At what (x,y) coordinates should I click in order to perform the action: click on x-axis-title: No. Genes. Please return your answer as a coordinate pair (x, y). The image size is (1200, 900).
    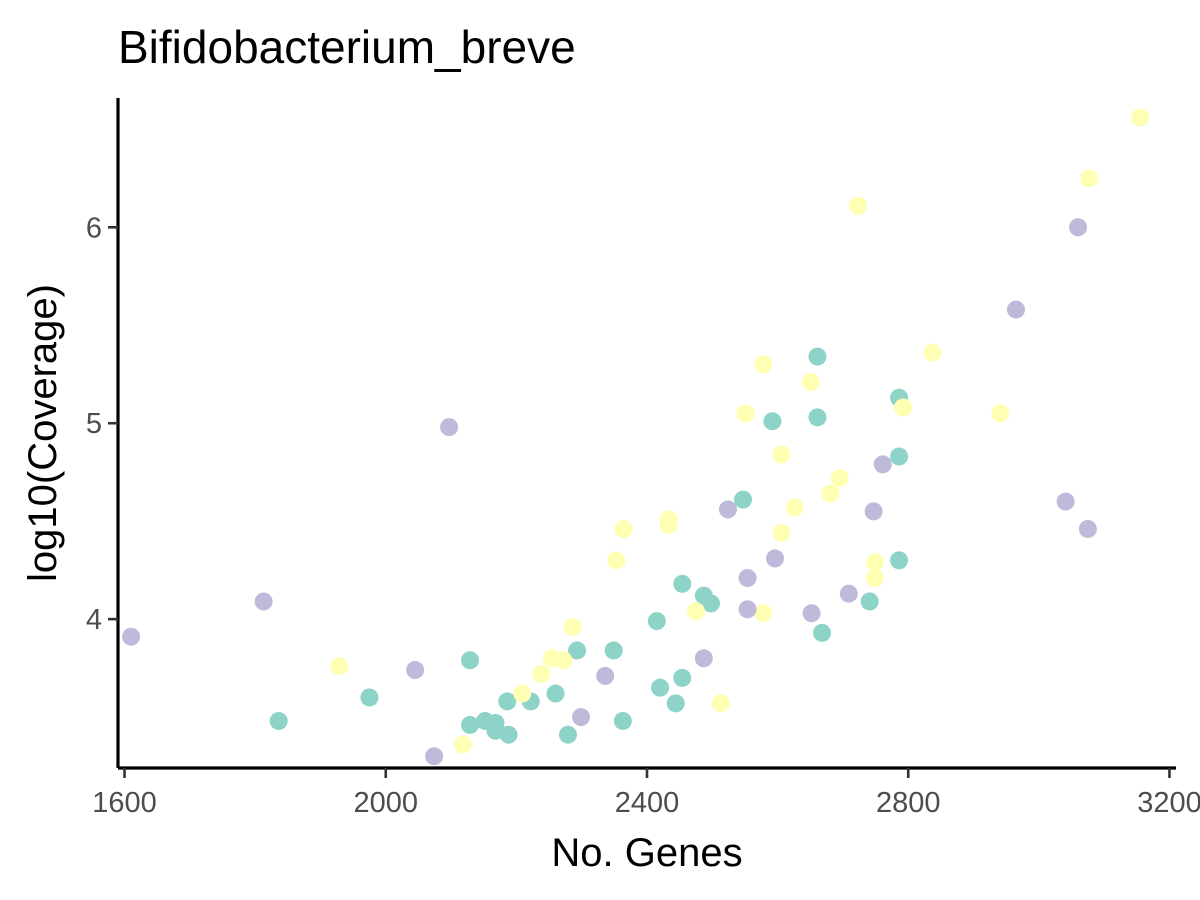
    Looking at the image, I should click on (646, 853).